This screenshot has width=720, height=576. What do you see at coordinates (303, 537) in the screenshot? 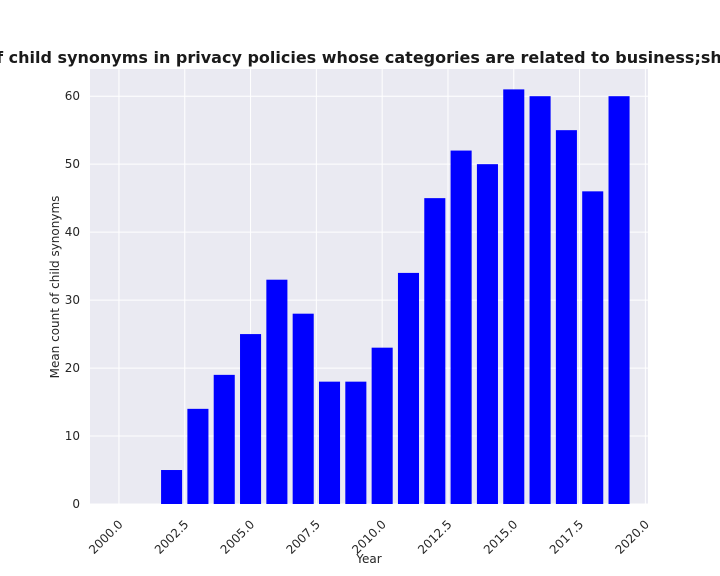
I see `x-tick-label: 2007.5` at bounding box center [303, 537].